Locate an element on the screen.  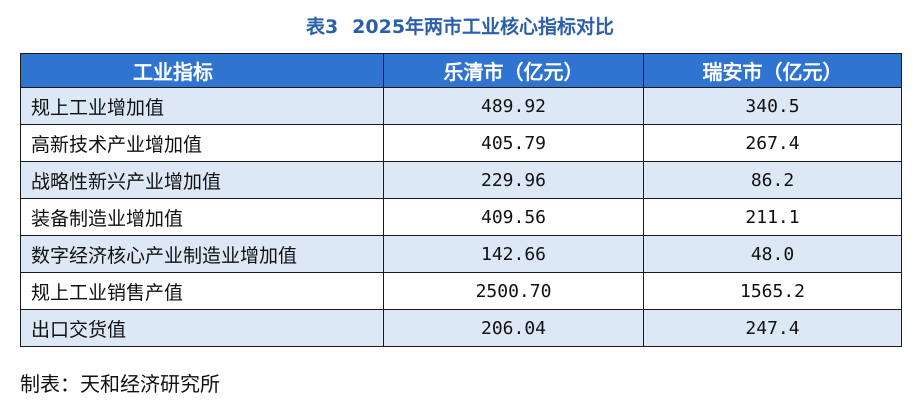
header-yueqing: 乐清市（亿元） is located at coordinates (513, 70).